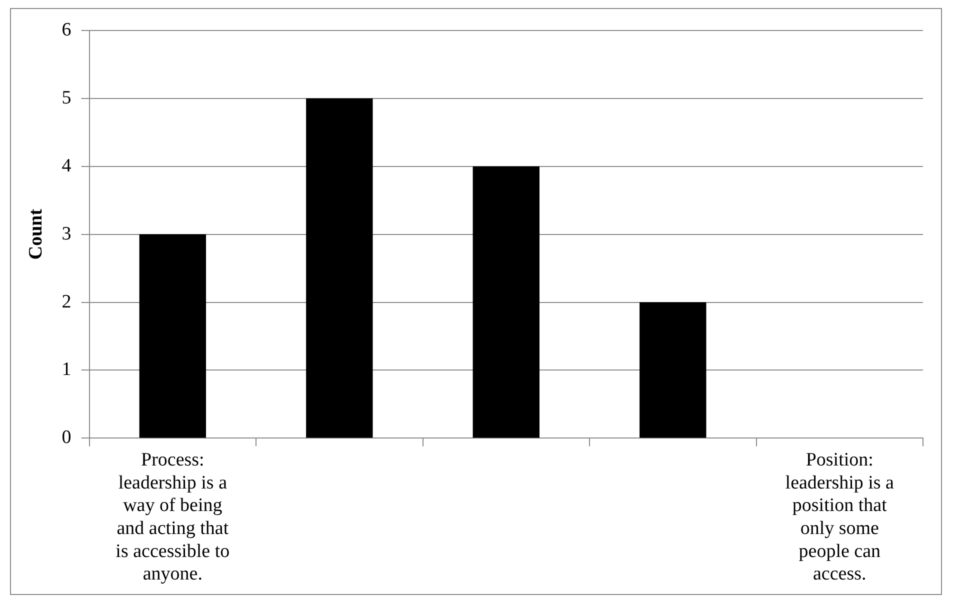  Describe the element at coordinates (67, 301) in the screenshot. I see `y-tick-label: 2` at that location.